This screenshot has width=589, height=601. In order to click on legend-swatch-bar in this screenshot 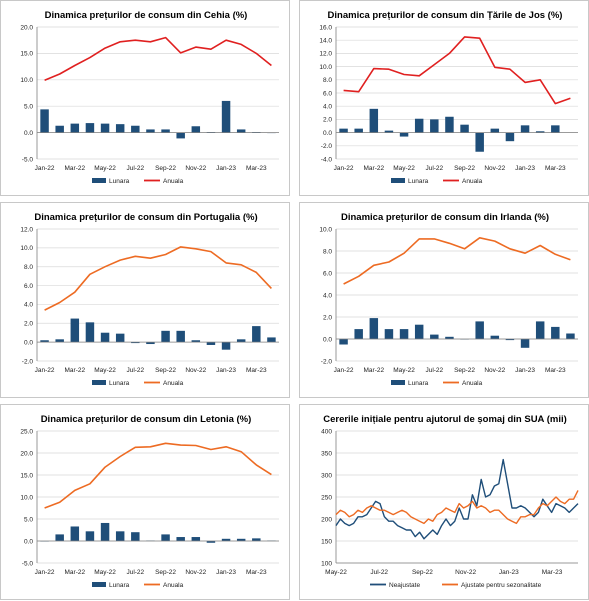, I will do `click(398, 382)`.